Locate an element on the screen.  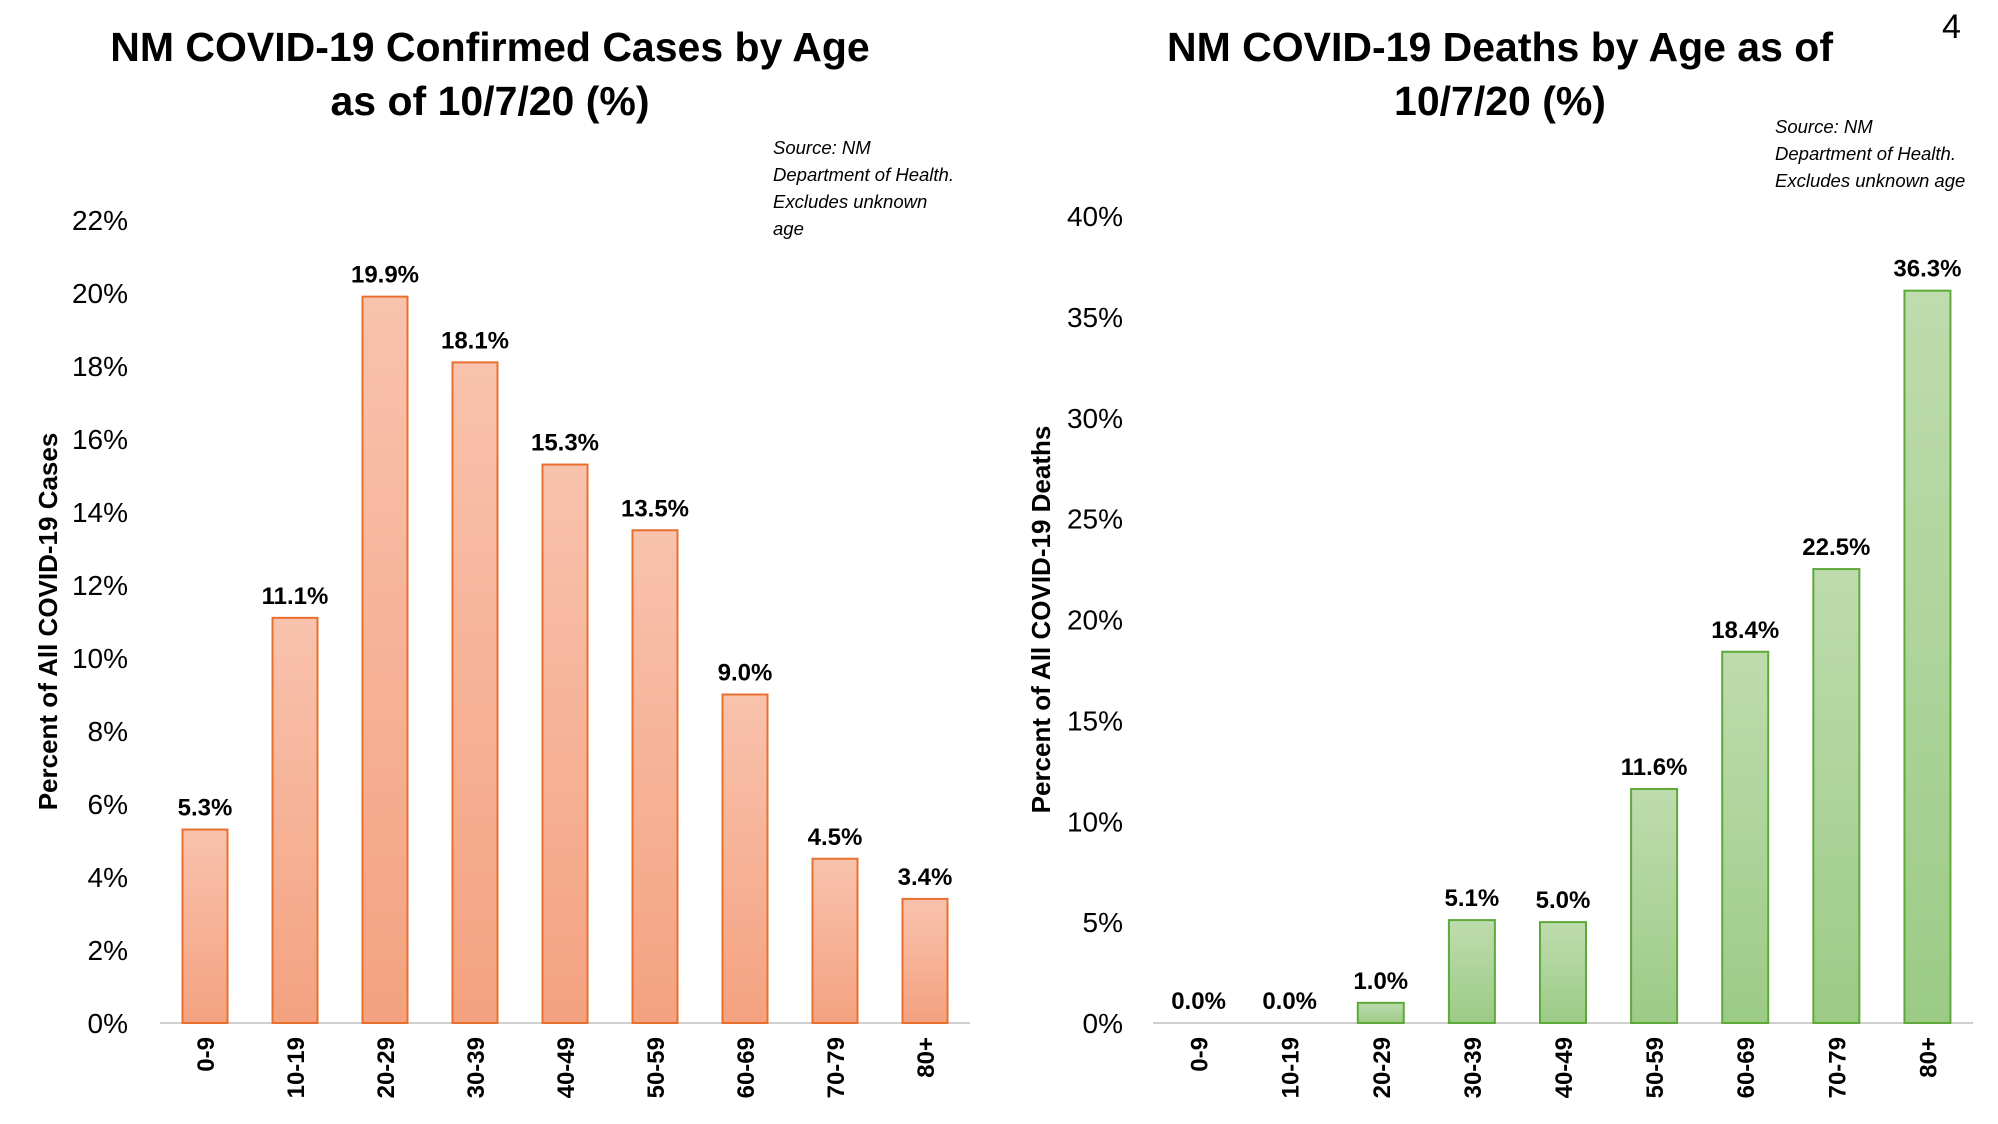
y-tick-label: 8% is located at coordinates (108, 731).